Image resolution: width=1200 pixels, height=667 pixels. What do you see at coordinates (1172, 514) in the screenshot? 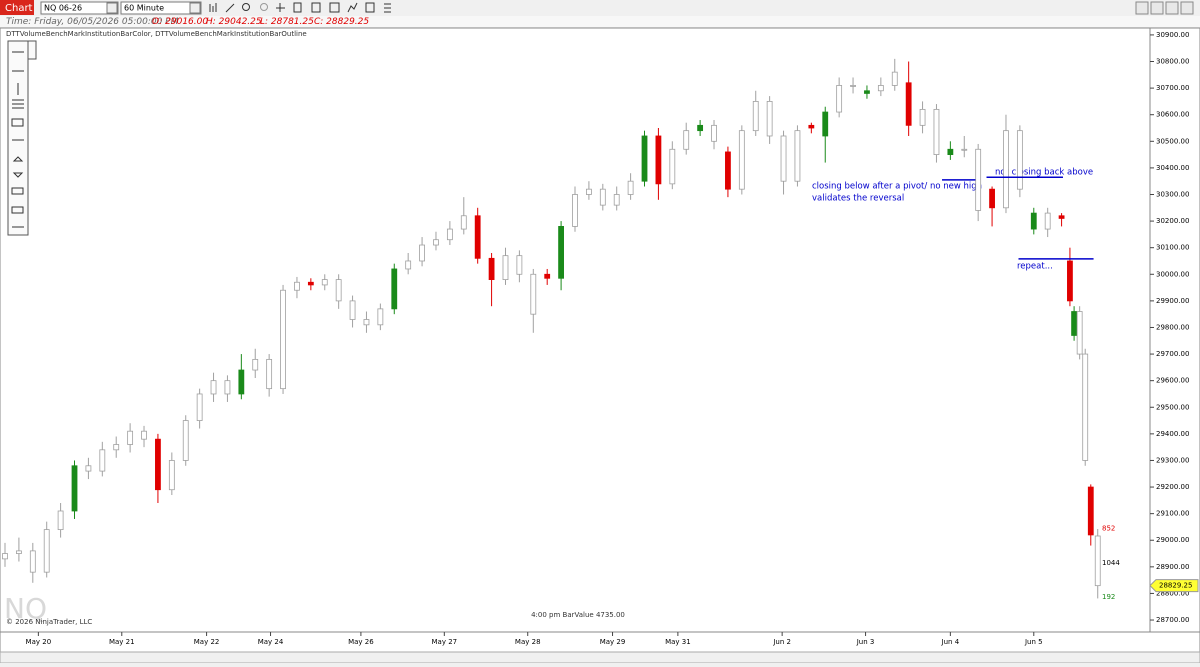
I see `y-tick-label: 29100.00` at bounding box center [1172, 514].